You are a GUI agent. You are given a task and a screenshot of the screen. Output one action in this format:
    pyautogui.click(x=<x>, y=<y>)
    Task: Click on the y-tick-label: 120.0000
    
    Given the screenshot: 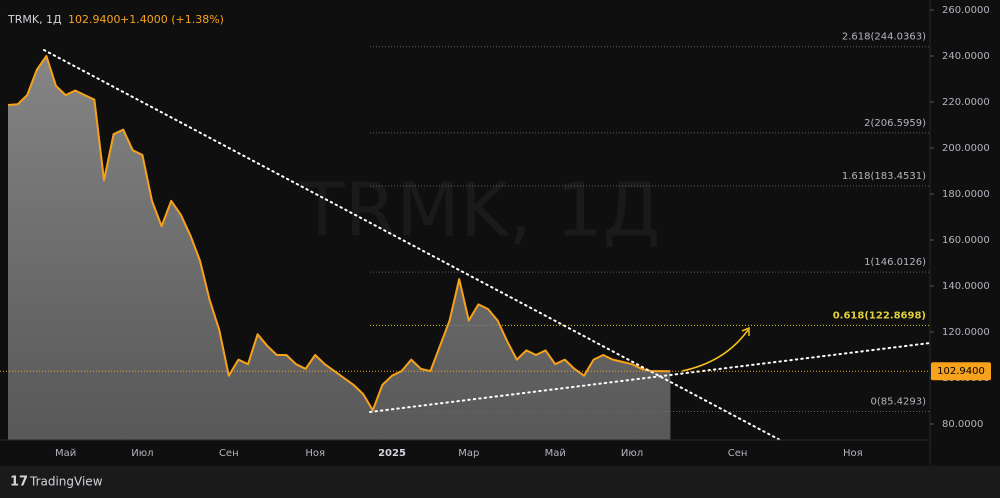 What is the action you would take?
    pyautogui.click(x=966, y=332)
    